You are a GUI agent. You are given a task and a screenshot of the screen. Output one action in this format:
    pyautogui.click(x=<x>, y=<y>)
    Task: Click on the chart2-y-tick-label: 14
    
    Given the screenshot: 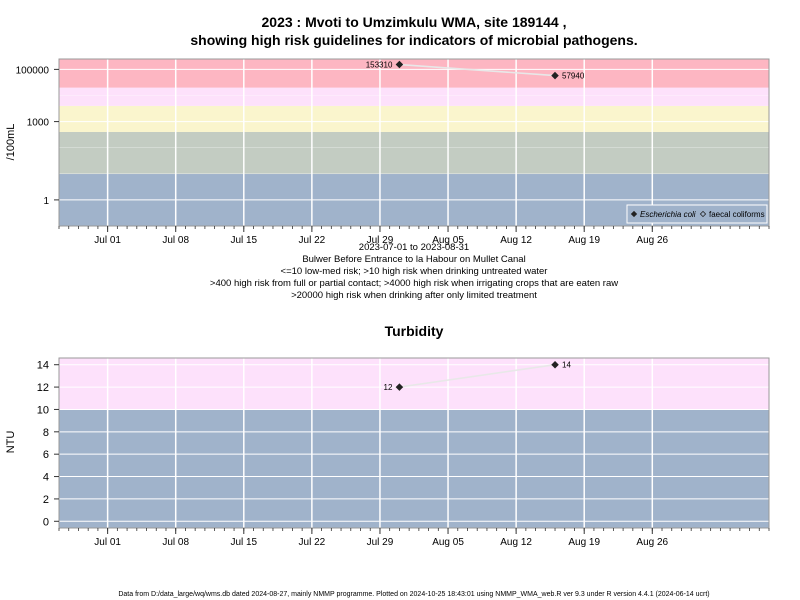 What is the action you would take?
    pyautogui.click(x=43, y=366)
    